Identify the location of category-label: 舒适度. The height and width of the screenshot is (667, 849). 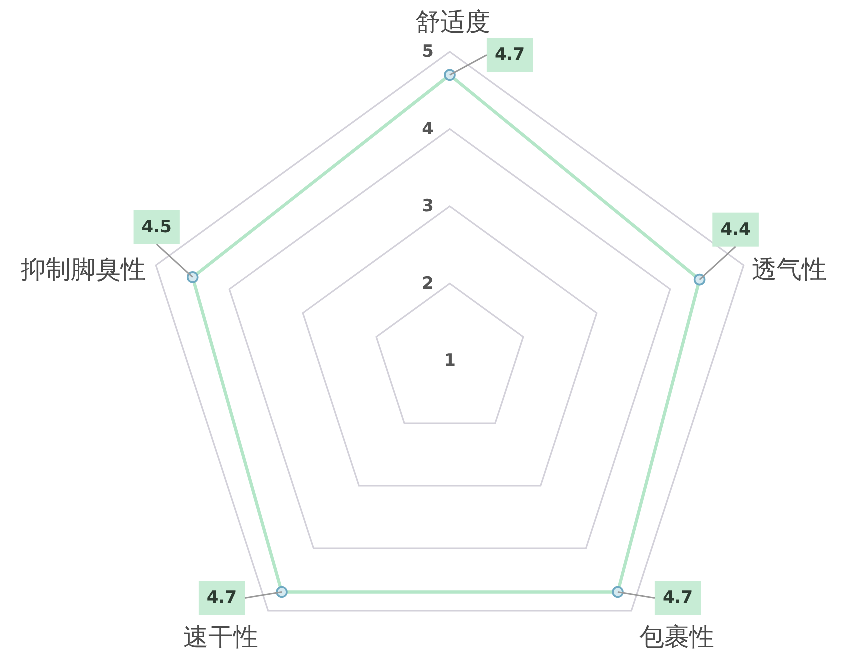
(453, 22).